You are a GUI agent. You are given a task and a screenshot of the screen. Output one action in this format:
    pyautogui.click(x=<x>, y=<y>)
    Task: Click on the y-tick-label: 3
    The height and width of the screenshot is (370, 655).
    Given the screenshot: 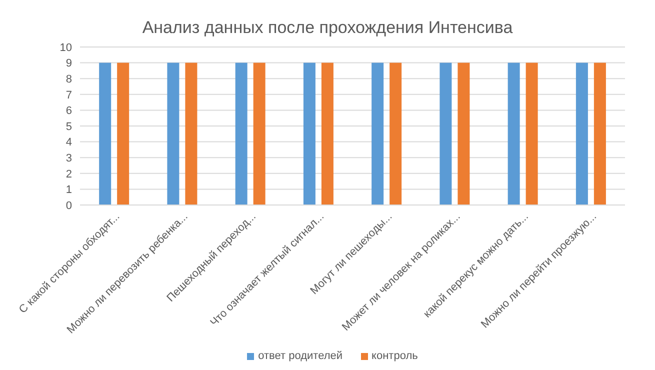 What is the action you would take?
    pyautogui.click(x=69, y=158)
    